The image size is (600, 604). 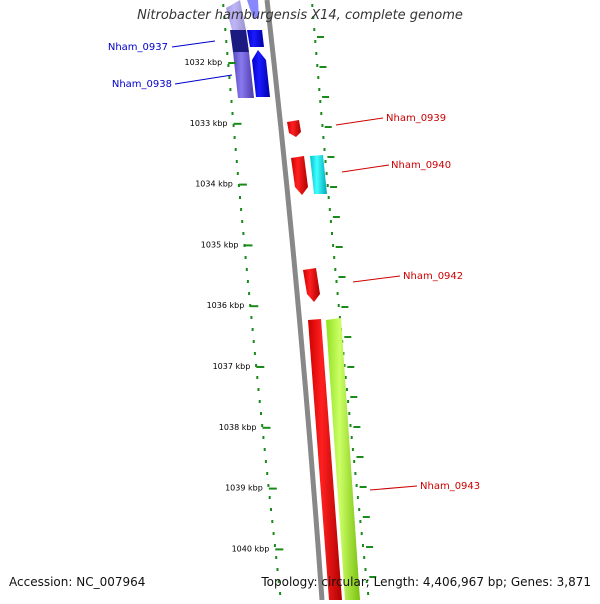 What do you see at coordinates (232, 366) in the screenshot?
I see `ruler-label: 1037 kbp` at bounding box center [232, 366].